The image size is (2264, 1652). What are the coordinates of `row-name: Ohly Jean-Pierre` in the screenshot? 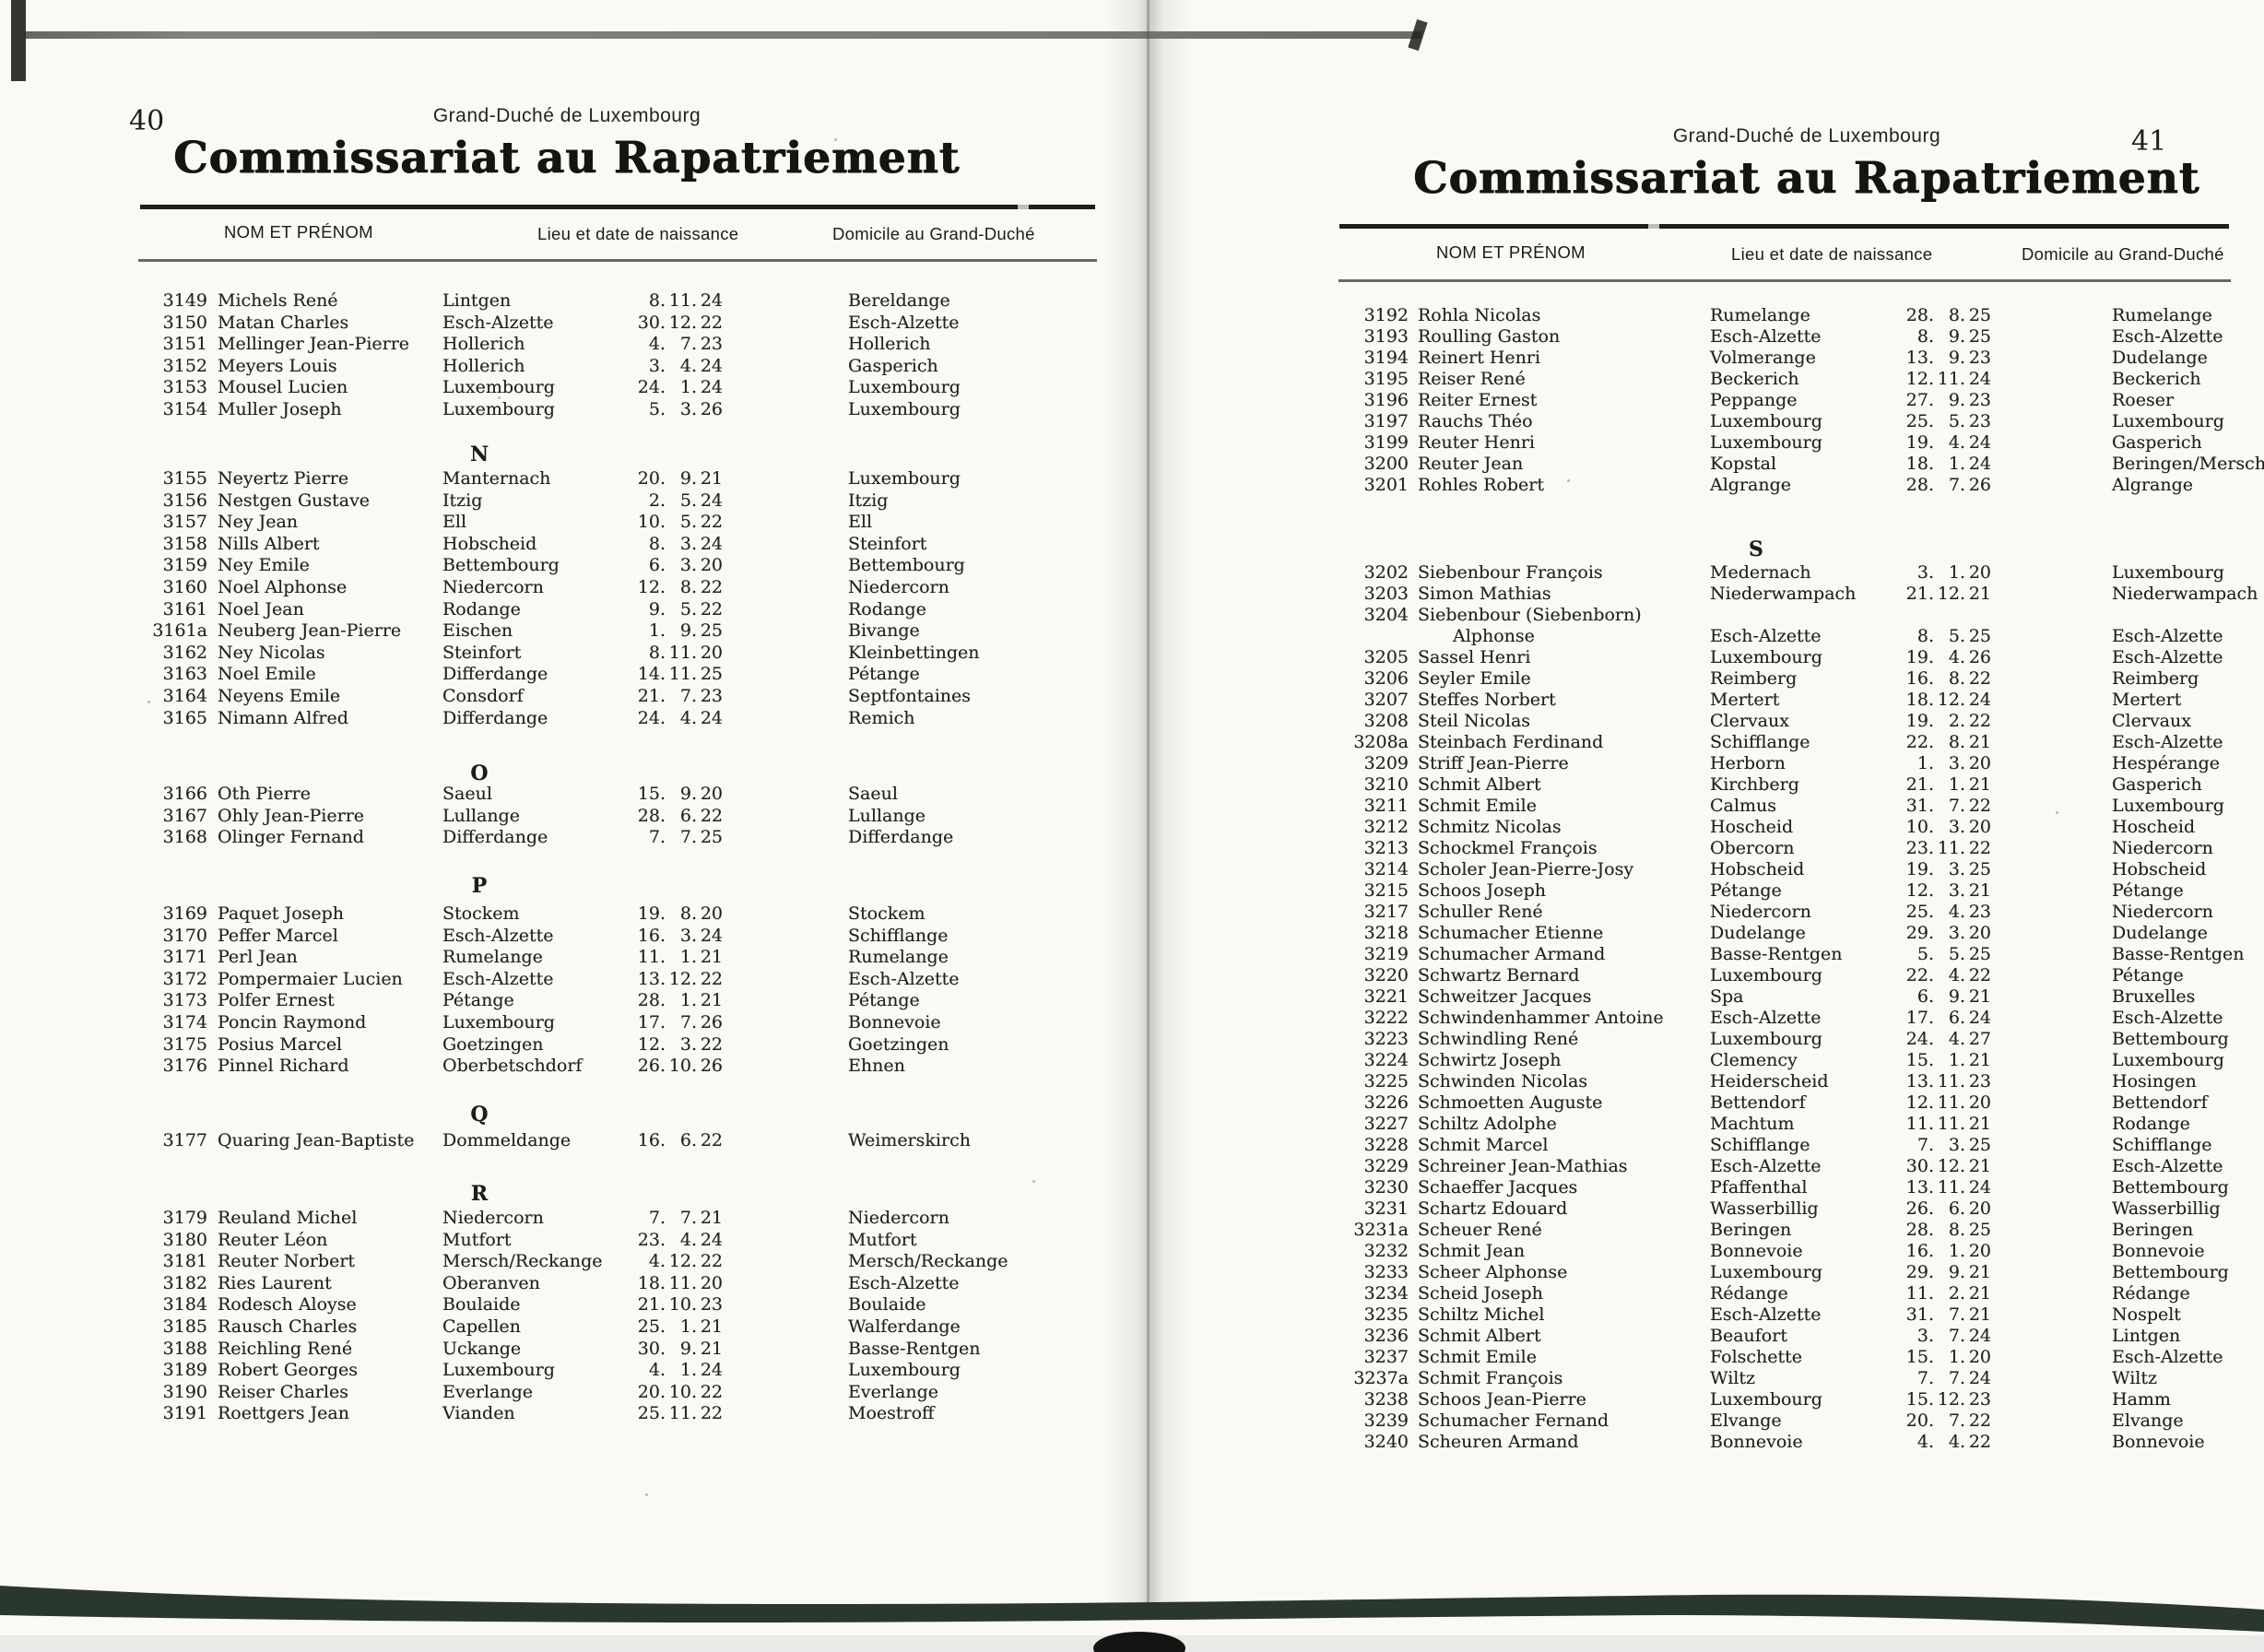 It's located at (291, 815).